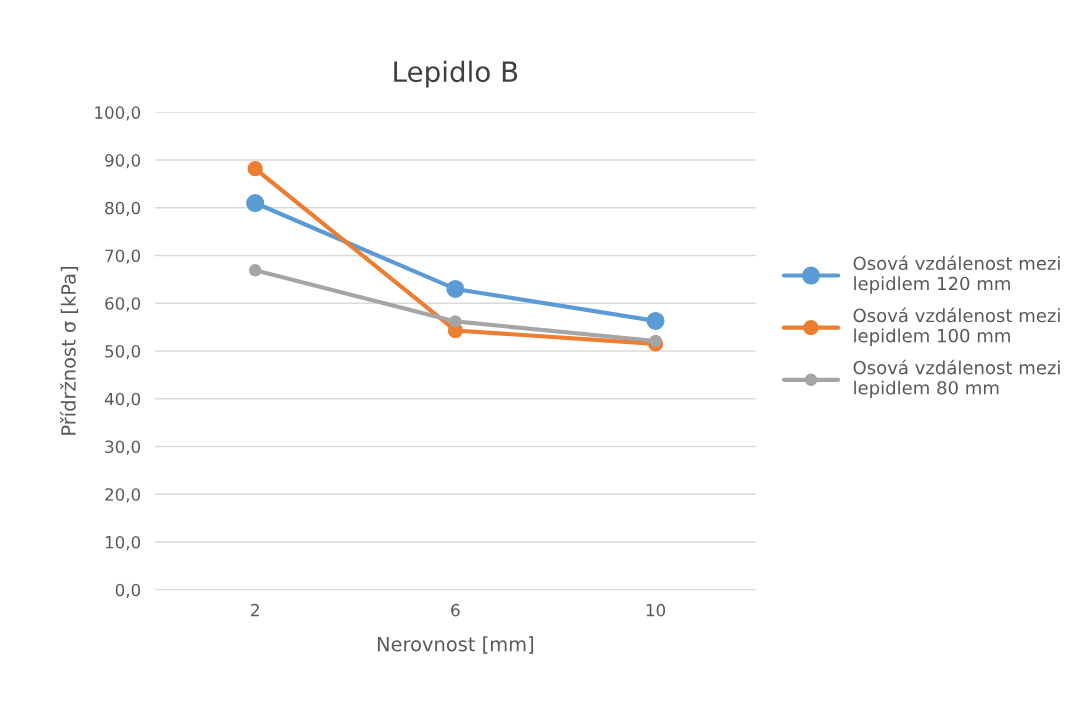 This screenshot has width=1092, height=702. Describe the element at coordinates (123, 209) in the screenshot. I see `y-tick-label: 80,0` at that location.